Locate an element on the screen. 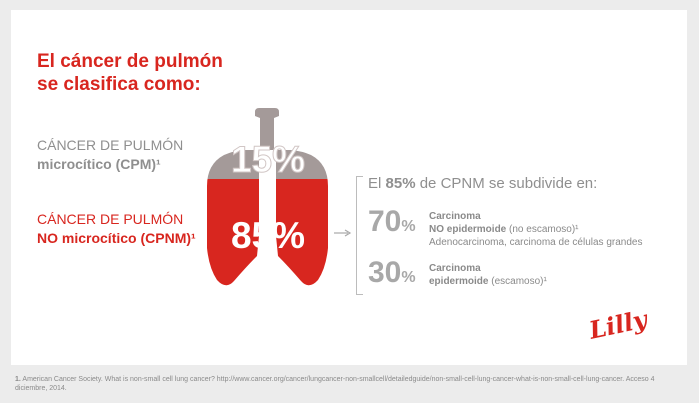 The height and width of the screenshot is (403, 699). non-squamous-line-1: Carcinoma is located at coordinates (455, 216).